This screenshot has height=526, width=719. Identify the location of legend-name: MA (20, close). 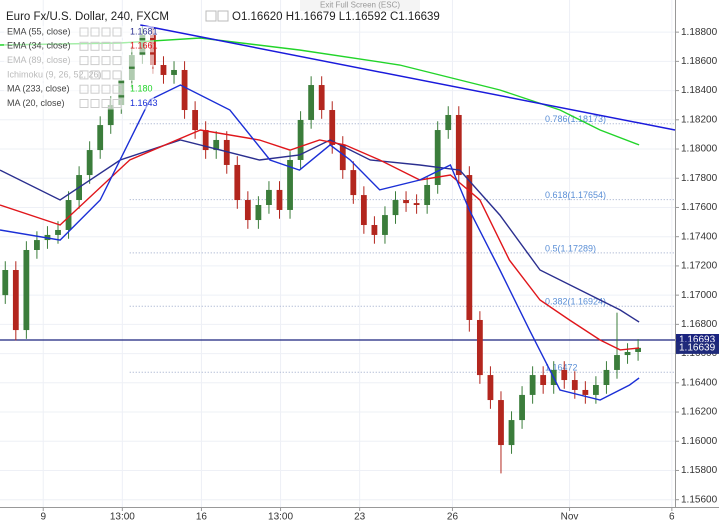
(36, 103).